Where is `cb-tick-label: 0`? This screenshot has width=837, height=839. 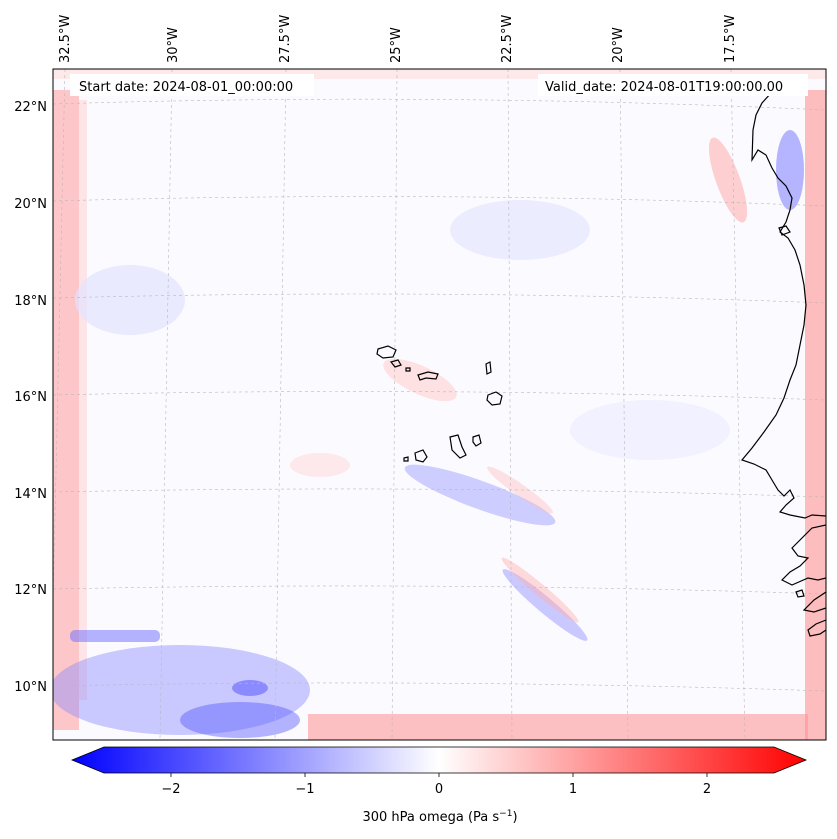
cb-tick-label: 0 is located at coordinates (439, 789).